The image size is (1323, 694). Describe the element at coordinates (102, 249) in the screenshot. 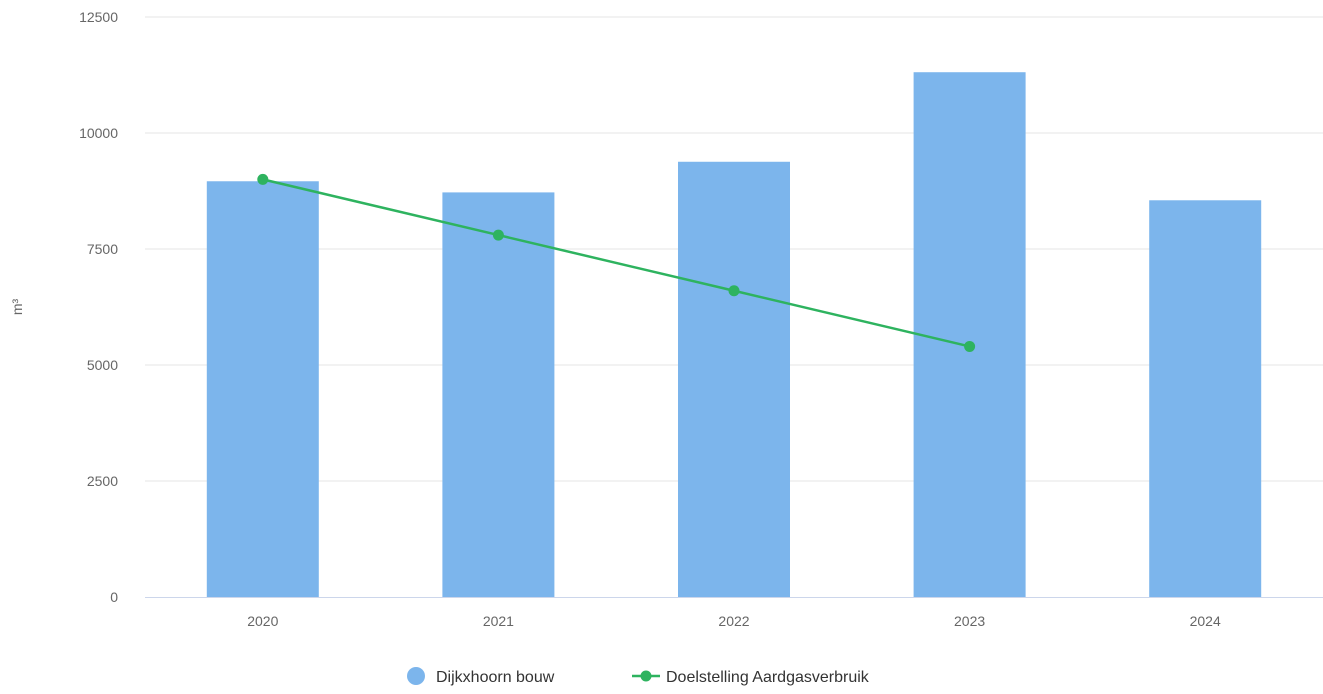

I see `y-tick-label: 7500` at that location.